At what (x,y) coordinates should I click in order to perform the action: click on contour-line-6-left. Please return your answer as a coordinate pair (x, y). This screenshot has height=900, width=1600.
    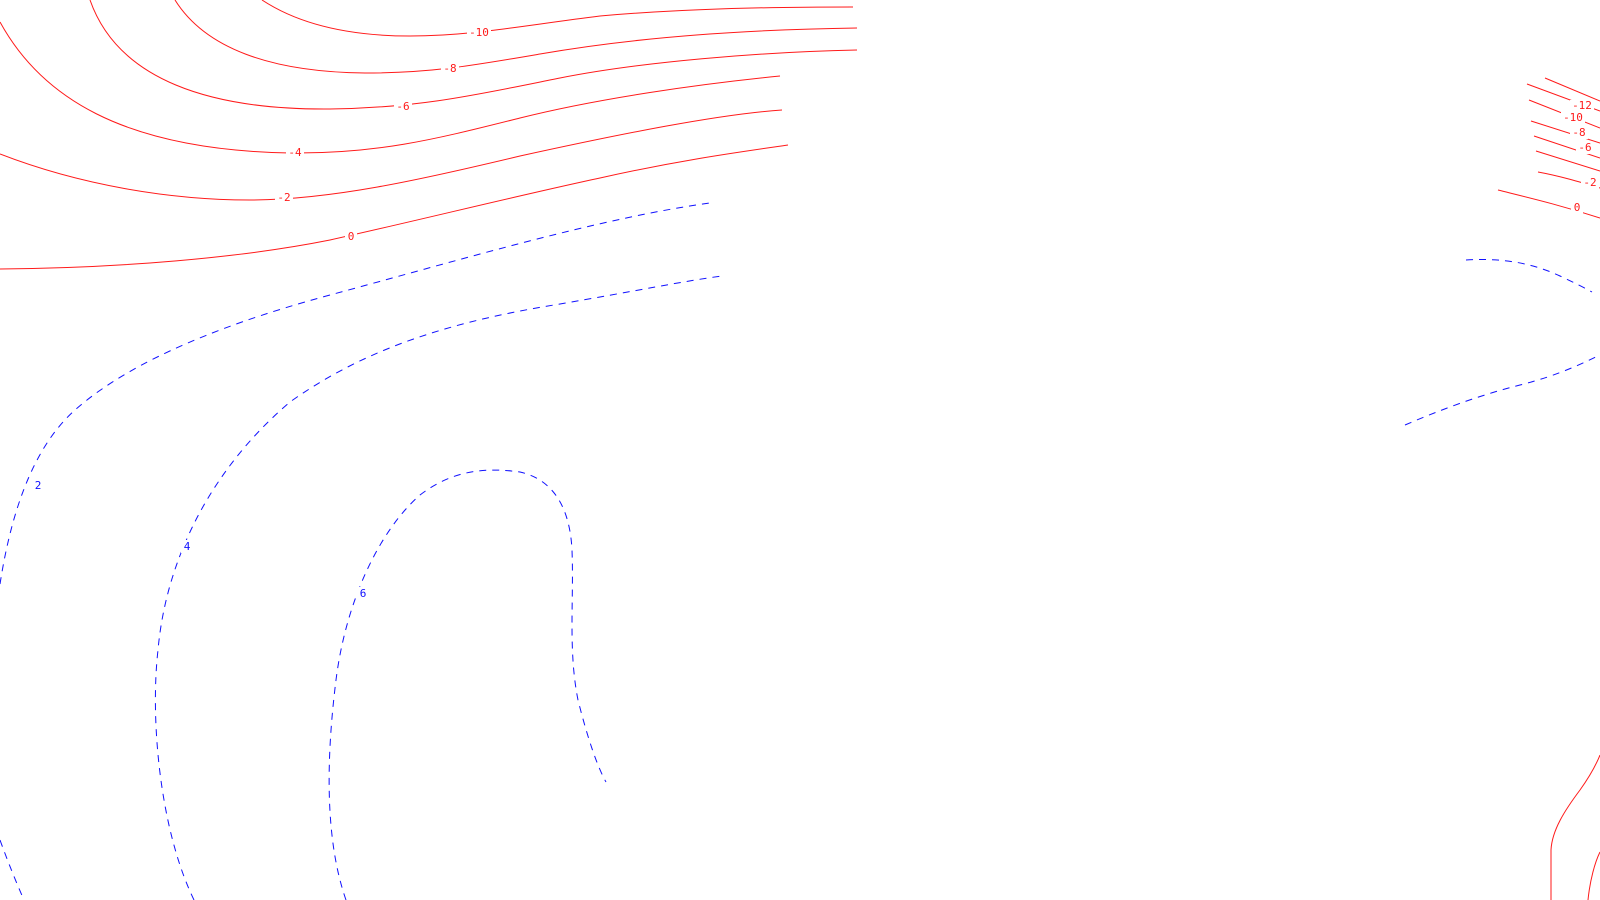
    Looking at the image, I should click on (467, 684).